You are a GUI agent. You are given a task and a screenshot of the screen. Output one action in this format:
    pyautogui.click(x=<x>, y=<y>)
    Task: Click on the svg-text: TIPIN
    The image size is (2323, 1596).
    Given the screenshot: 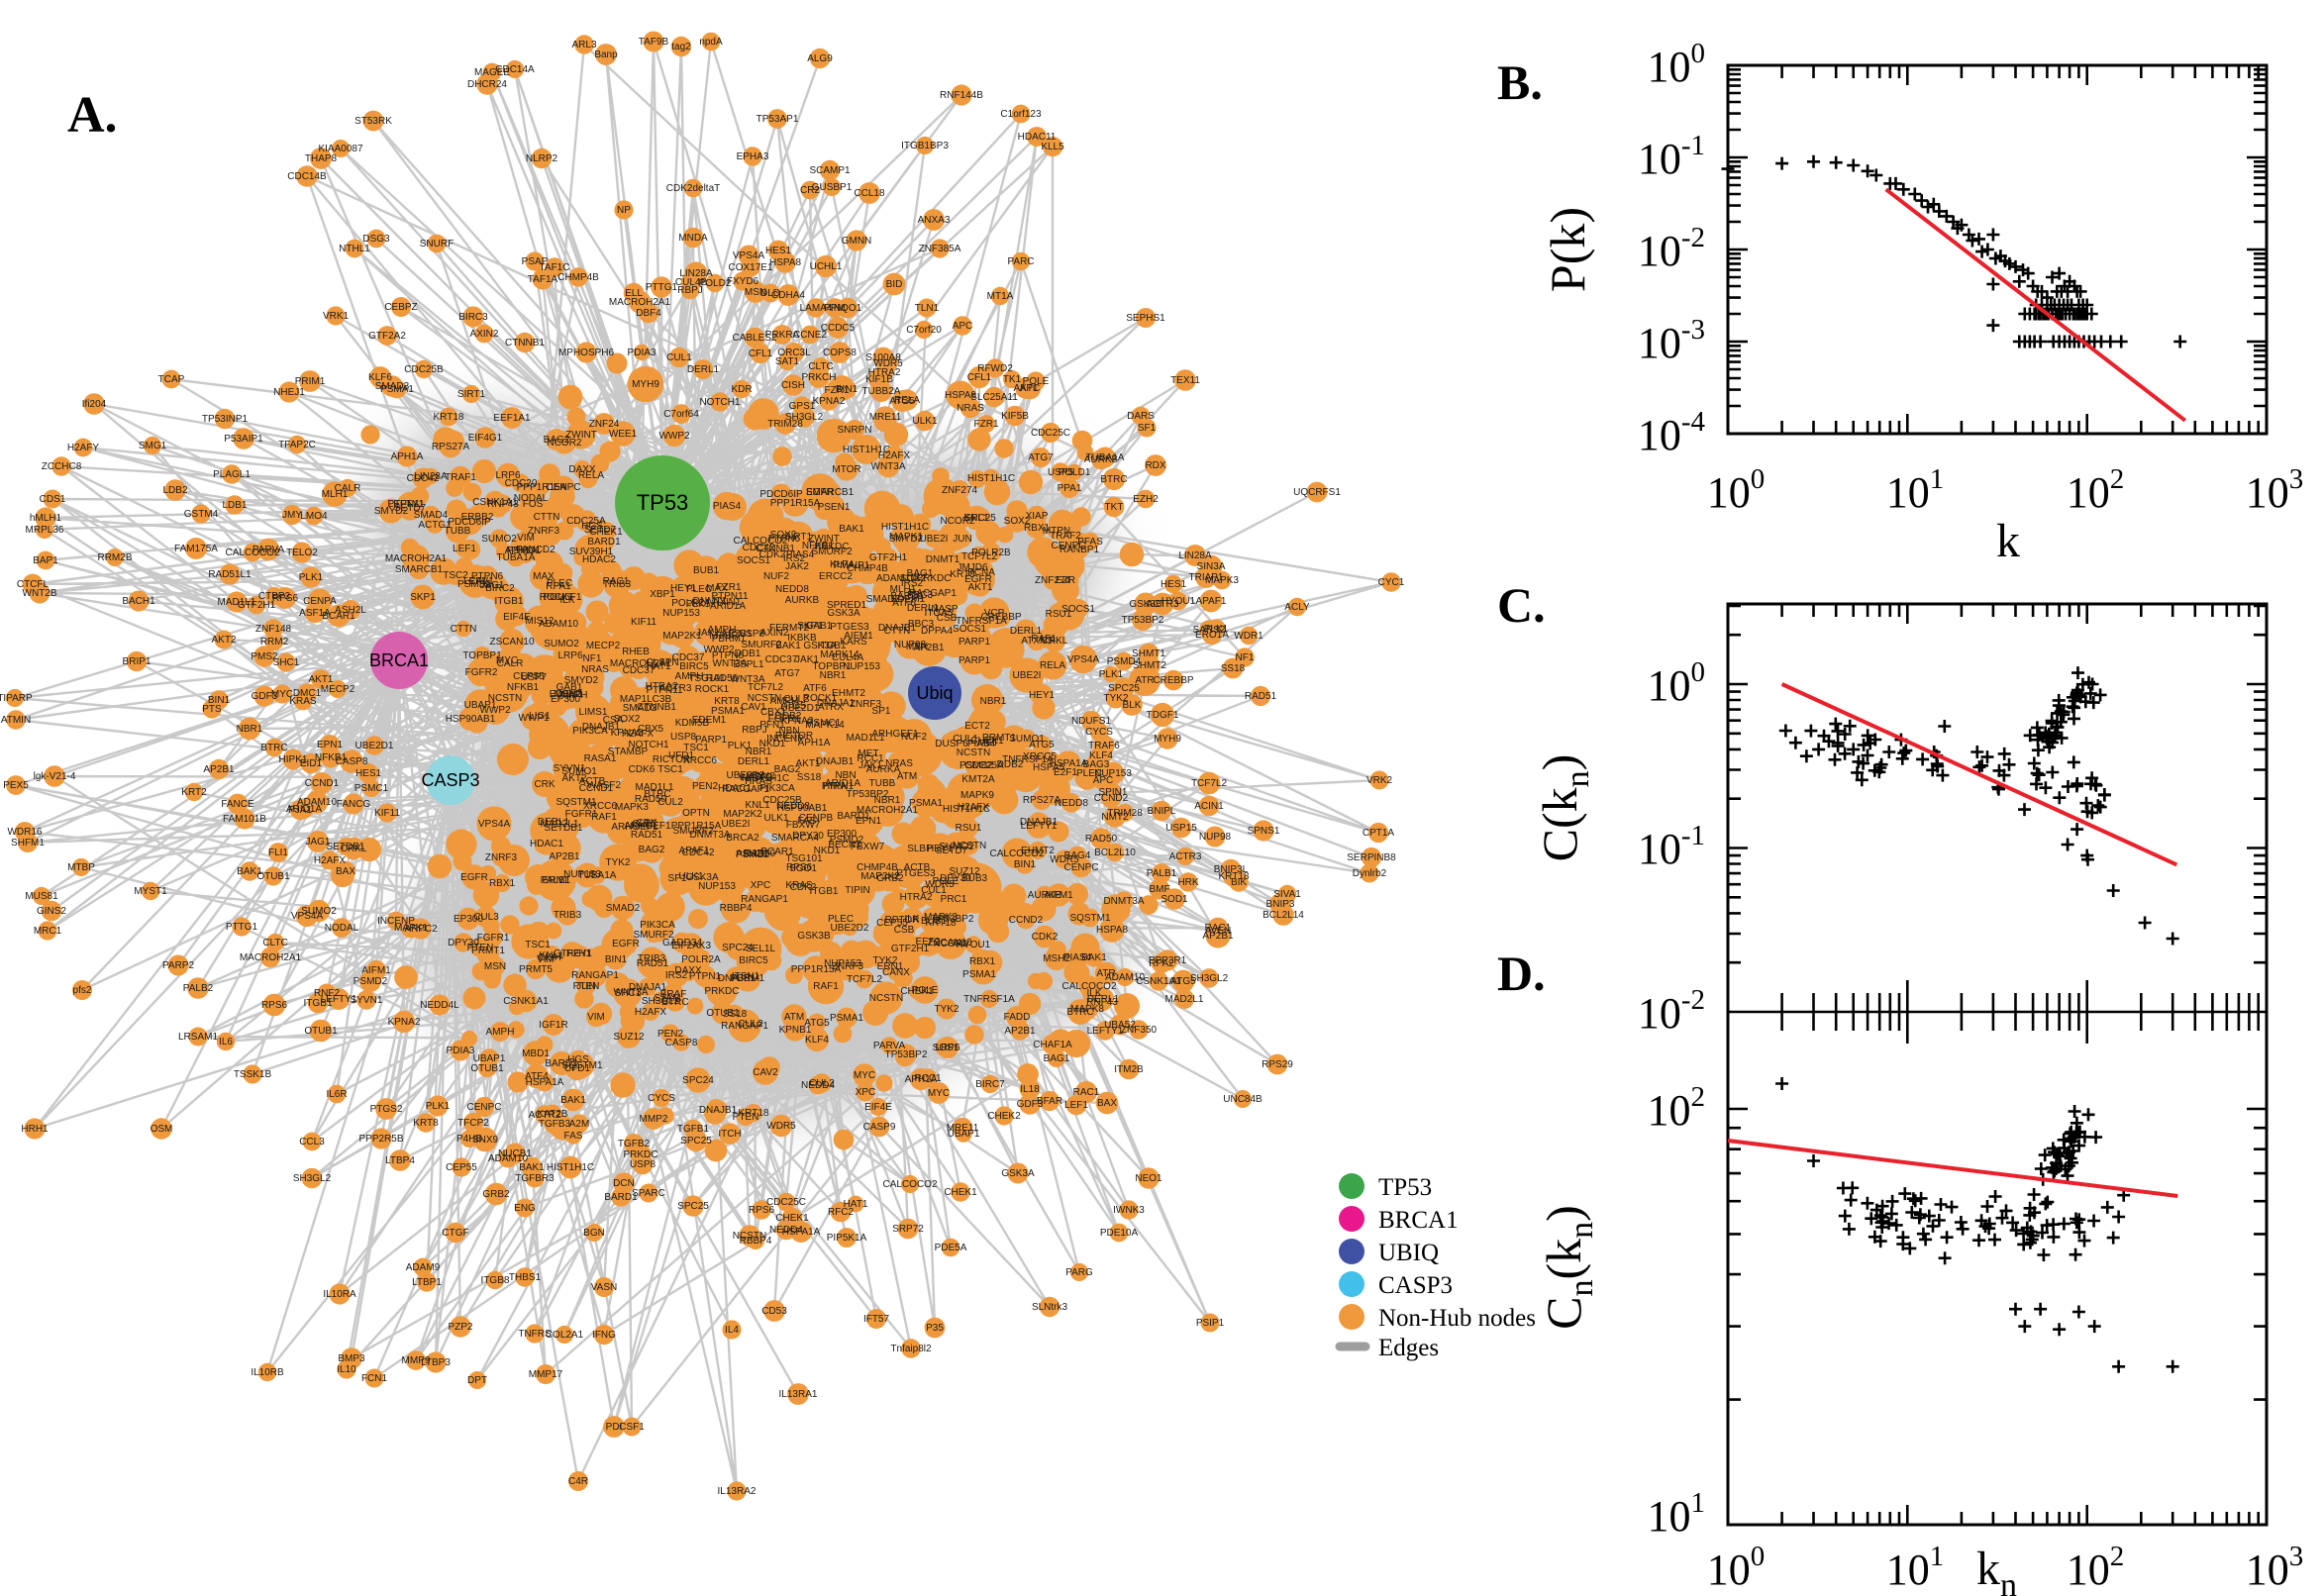 What is the action you would take?
    pyautogui.click(x=857, y=890)
    